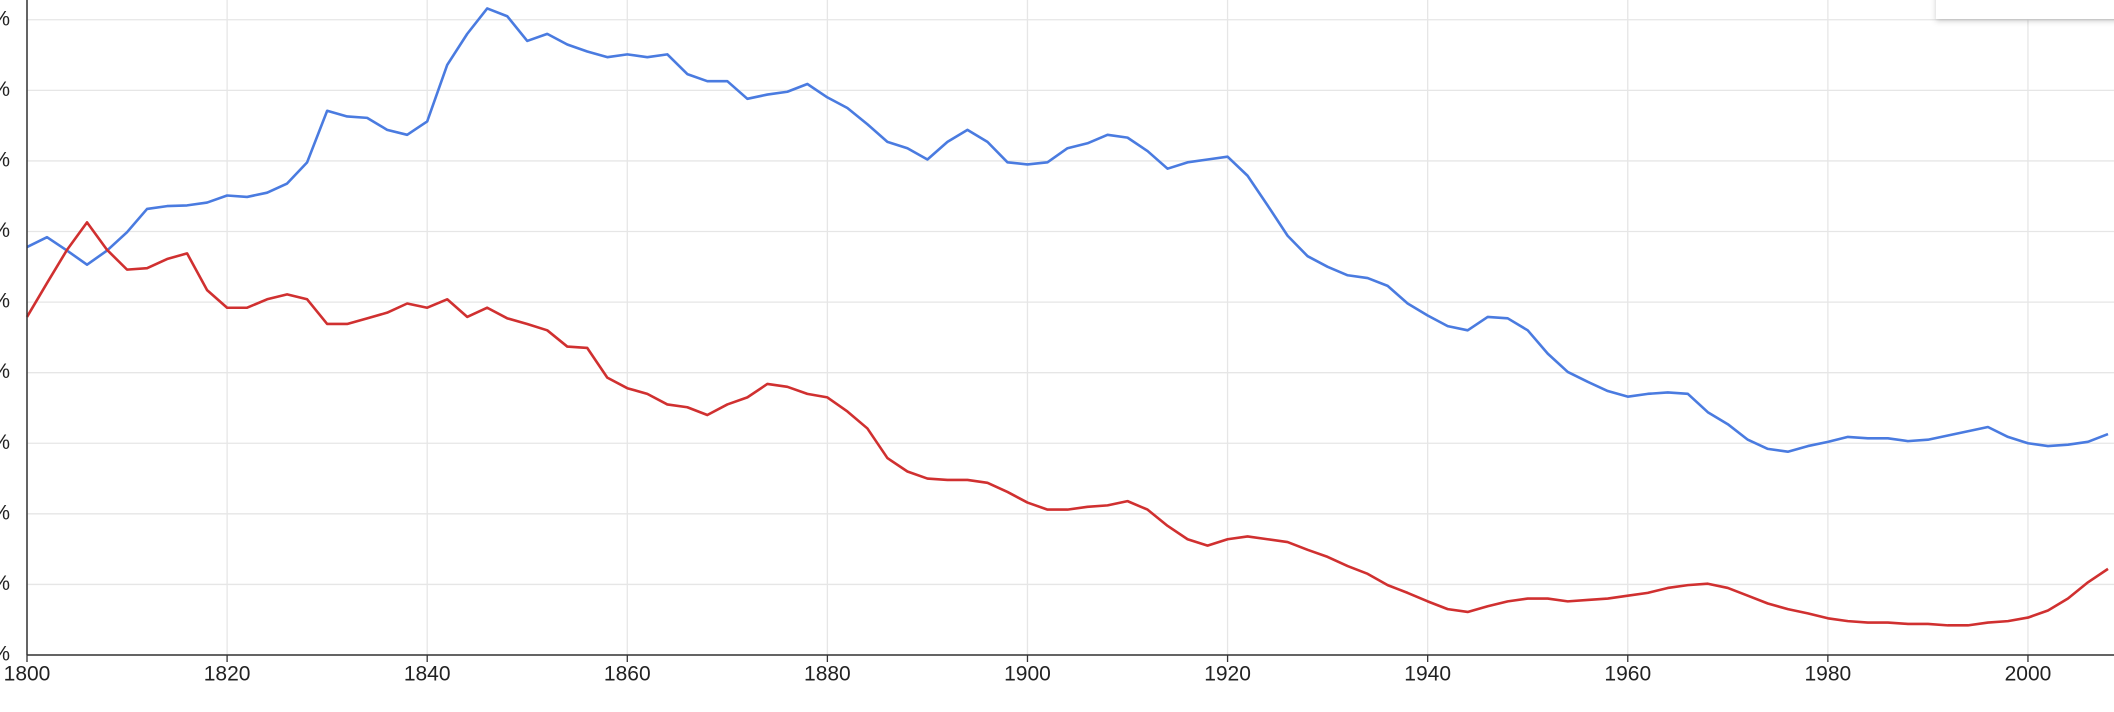  I want to click on x-tick-label: 1860, so click(627, 674).